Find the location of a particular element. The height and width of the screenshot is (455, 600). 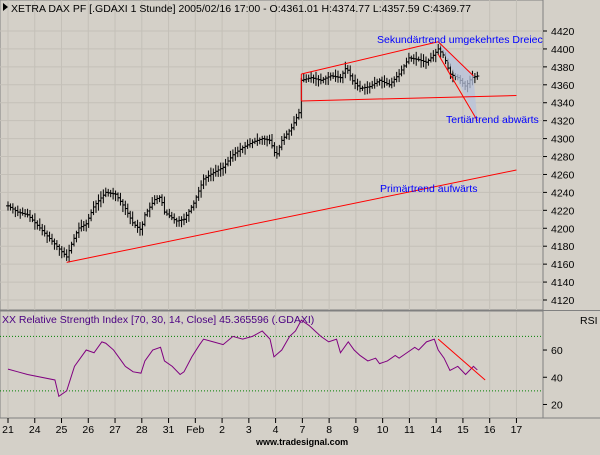

price-tick-label: 4380 is located at coordinates (563, 68).